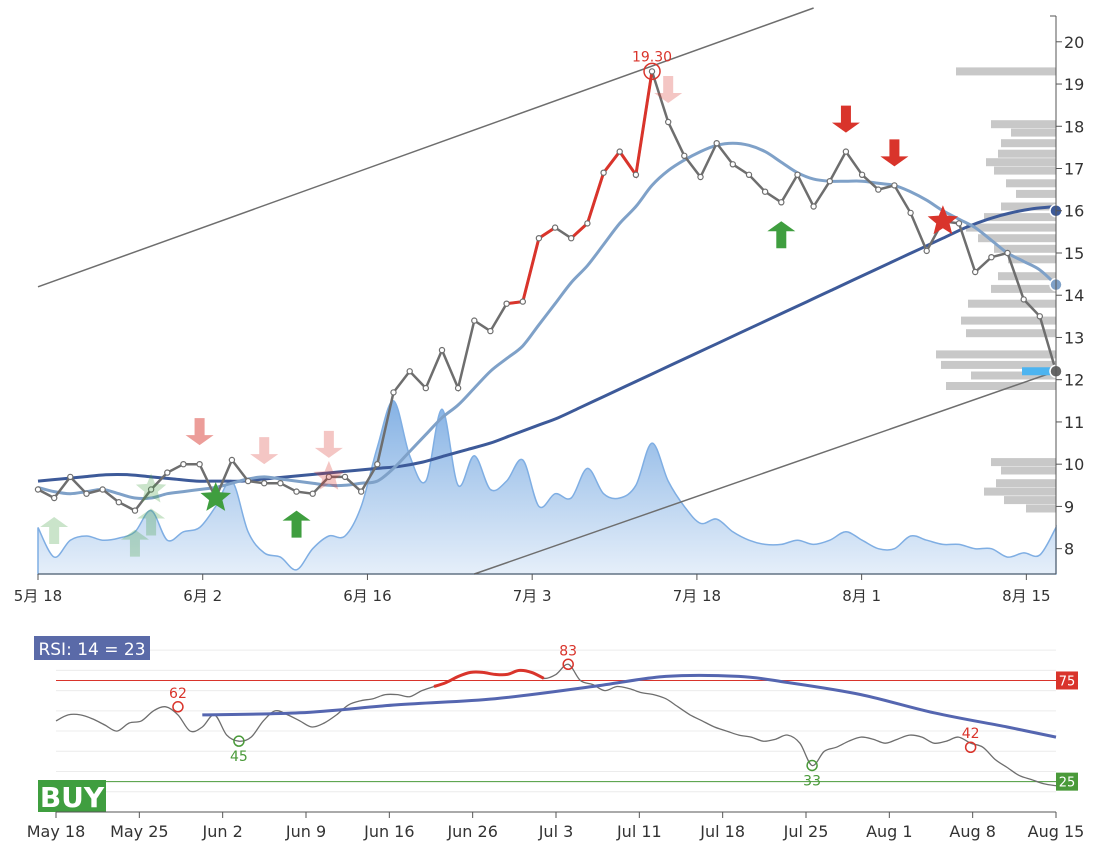  What do you see at coordinates (489, 678) in the screenshot?
I see `rsi-overbought-segment` at bounding box center [489, 678].